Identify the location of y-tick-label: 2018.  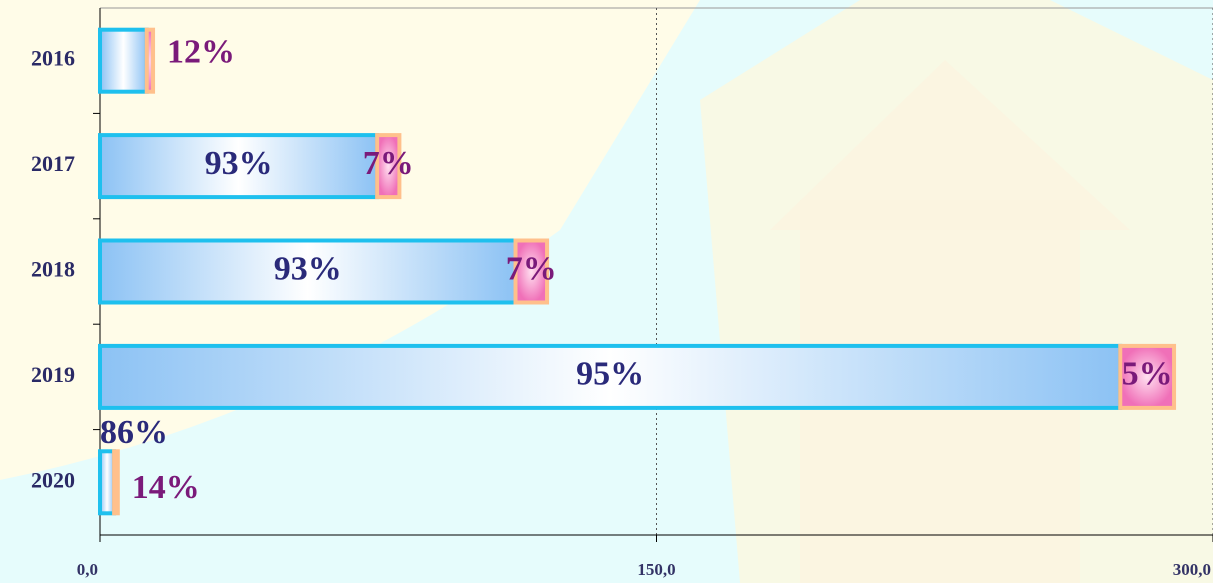
(53, 269).